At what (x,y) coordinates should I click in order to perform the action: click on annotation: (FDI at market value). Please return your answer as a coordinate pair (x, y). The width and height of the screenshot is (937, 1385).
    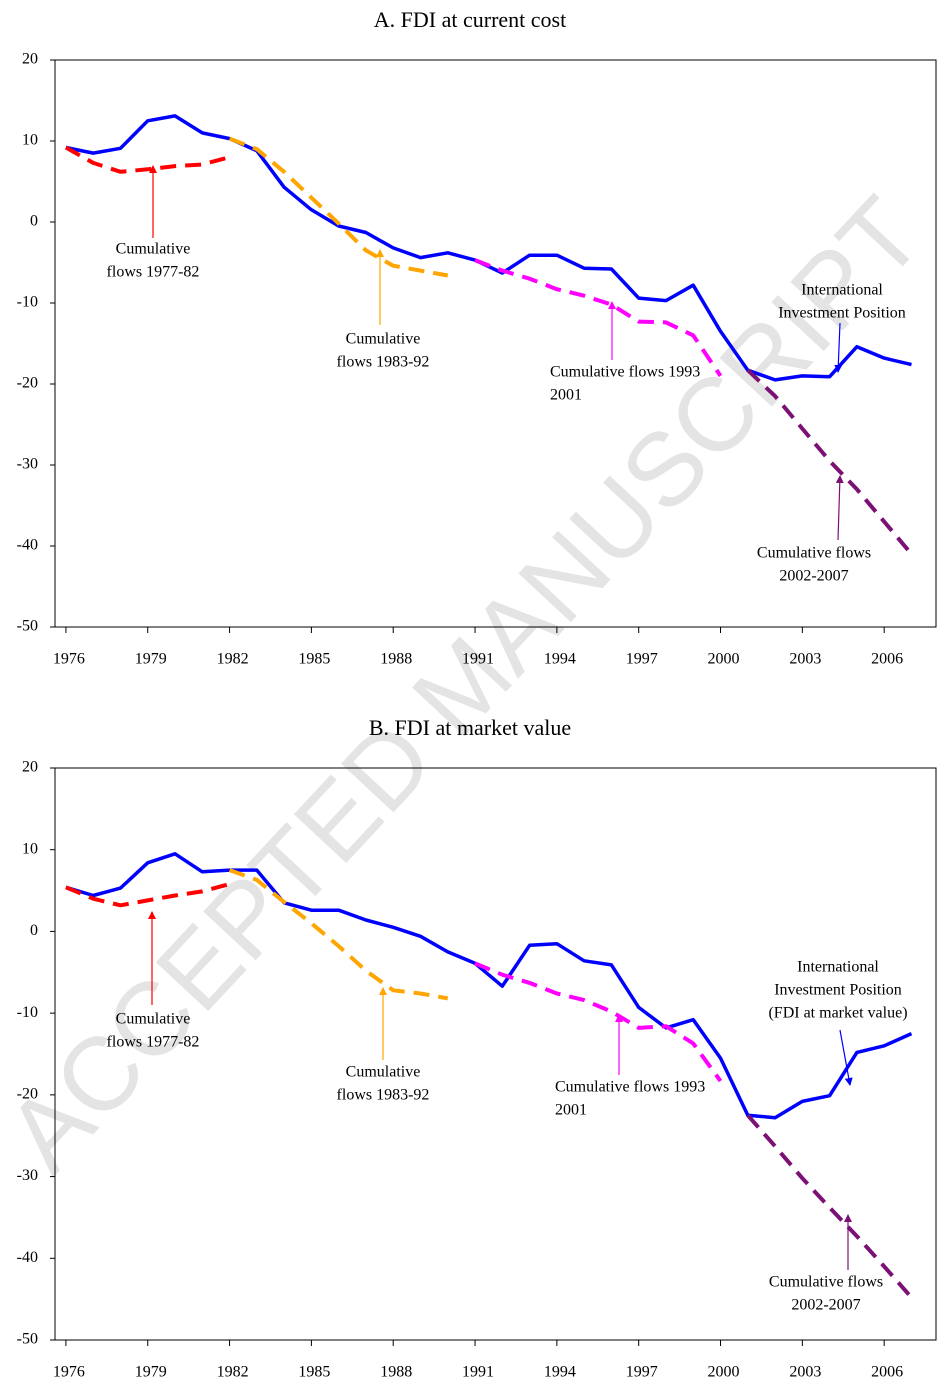
    Looking at the image, I should click on (837, 1013).